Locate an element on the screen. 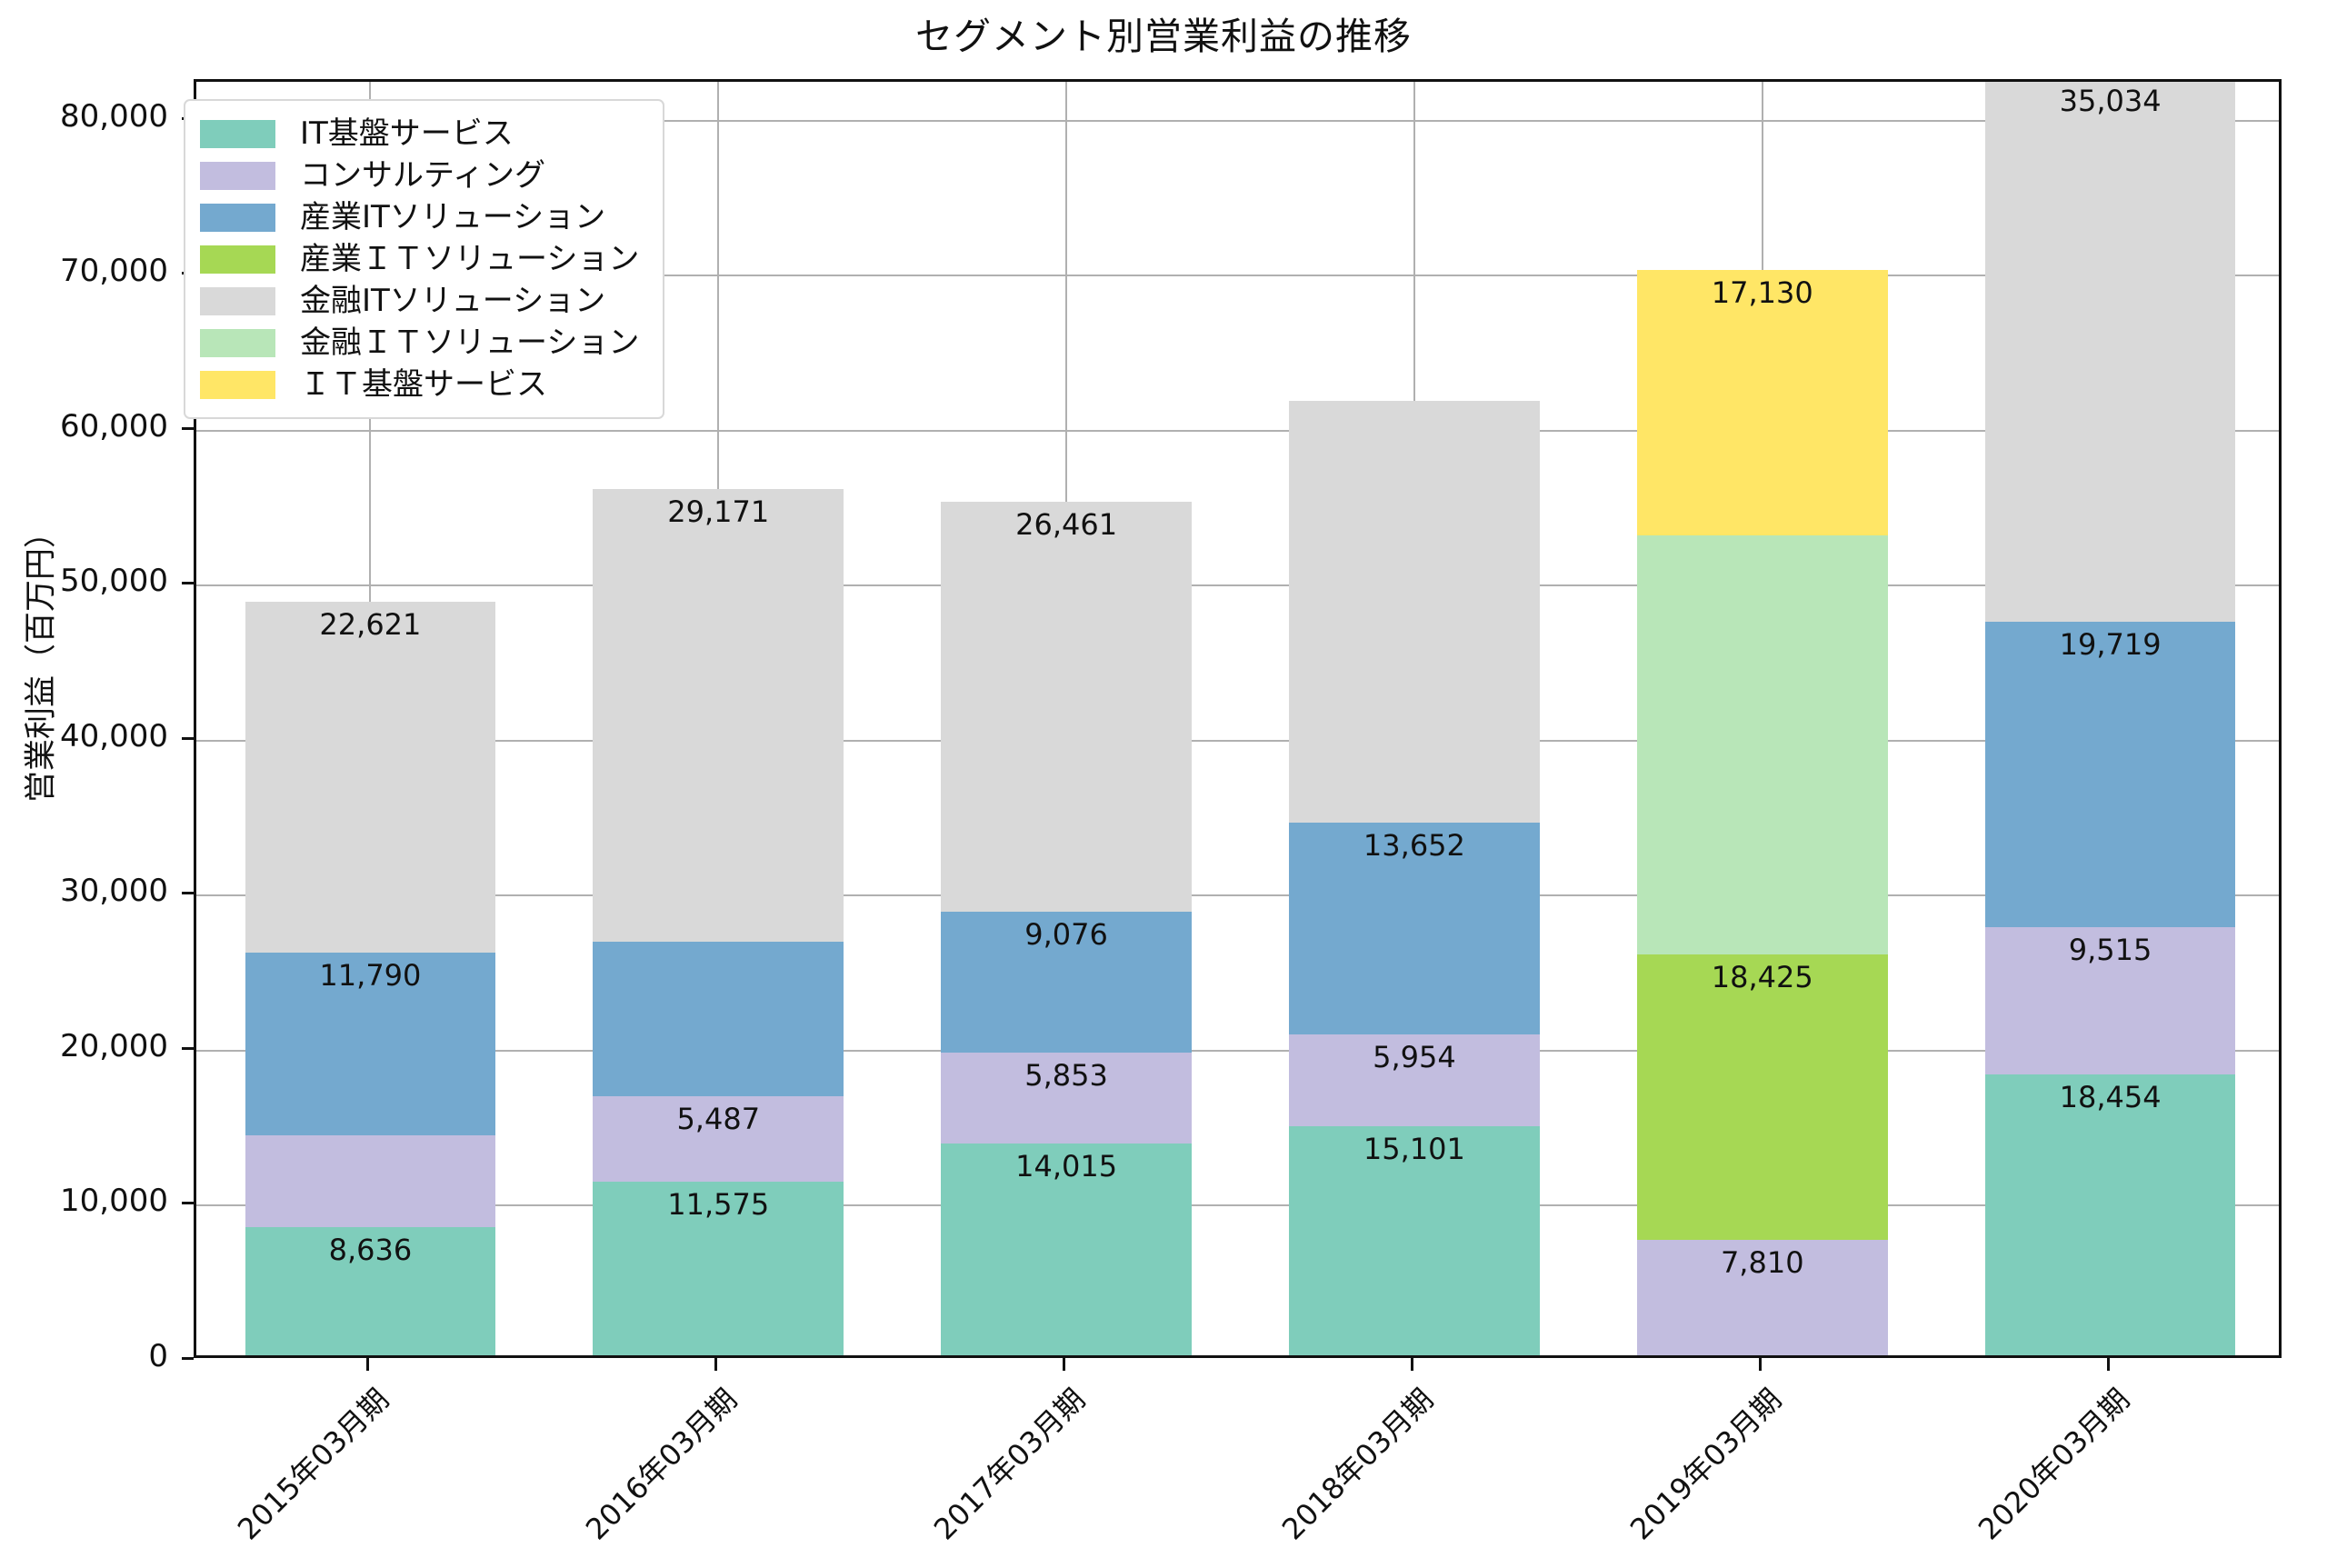 The width and height of the screenshot is (2327, 1568). y-tick-label: 70,000 is located at coordinates (114, 272).